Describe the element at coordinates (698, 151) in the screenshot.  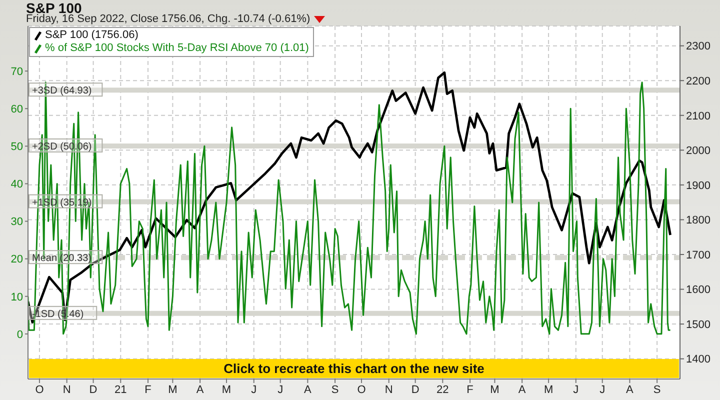
I see `y2-tick-label: 2000` at that location.